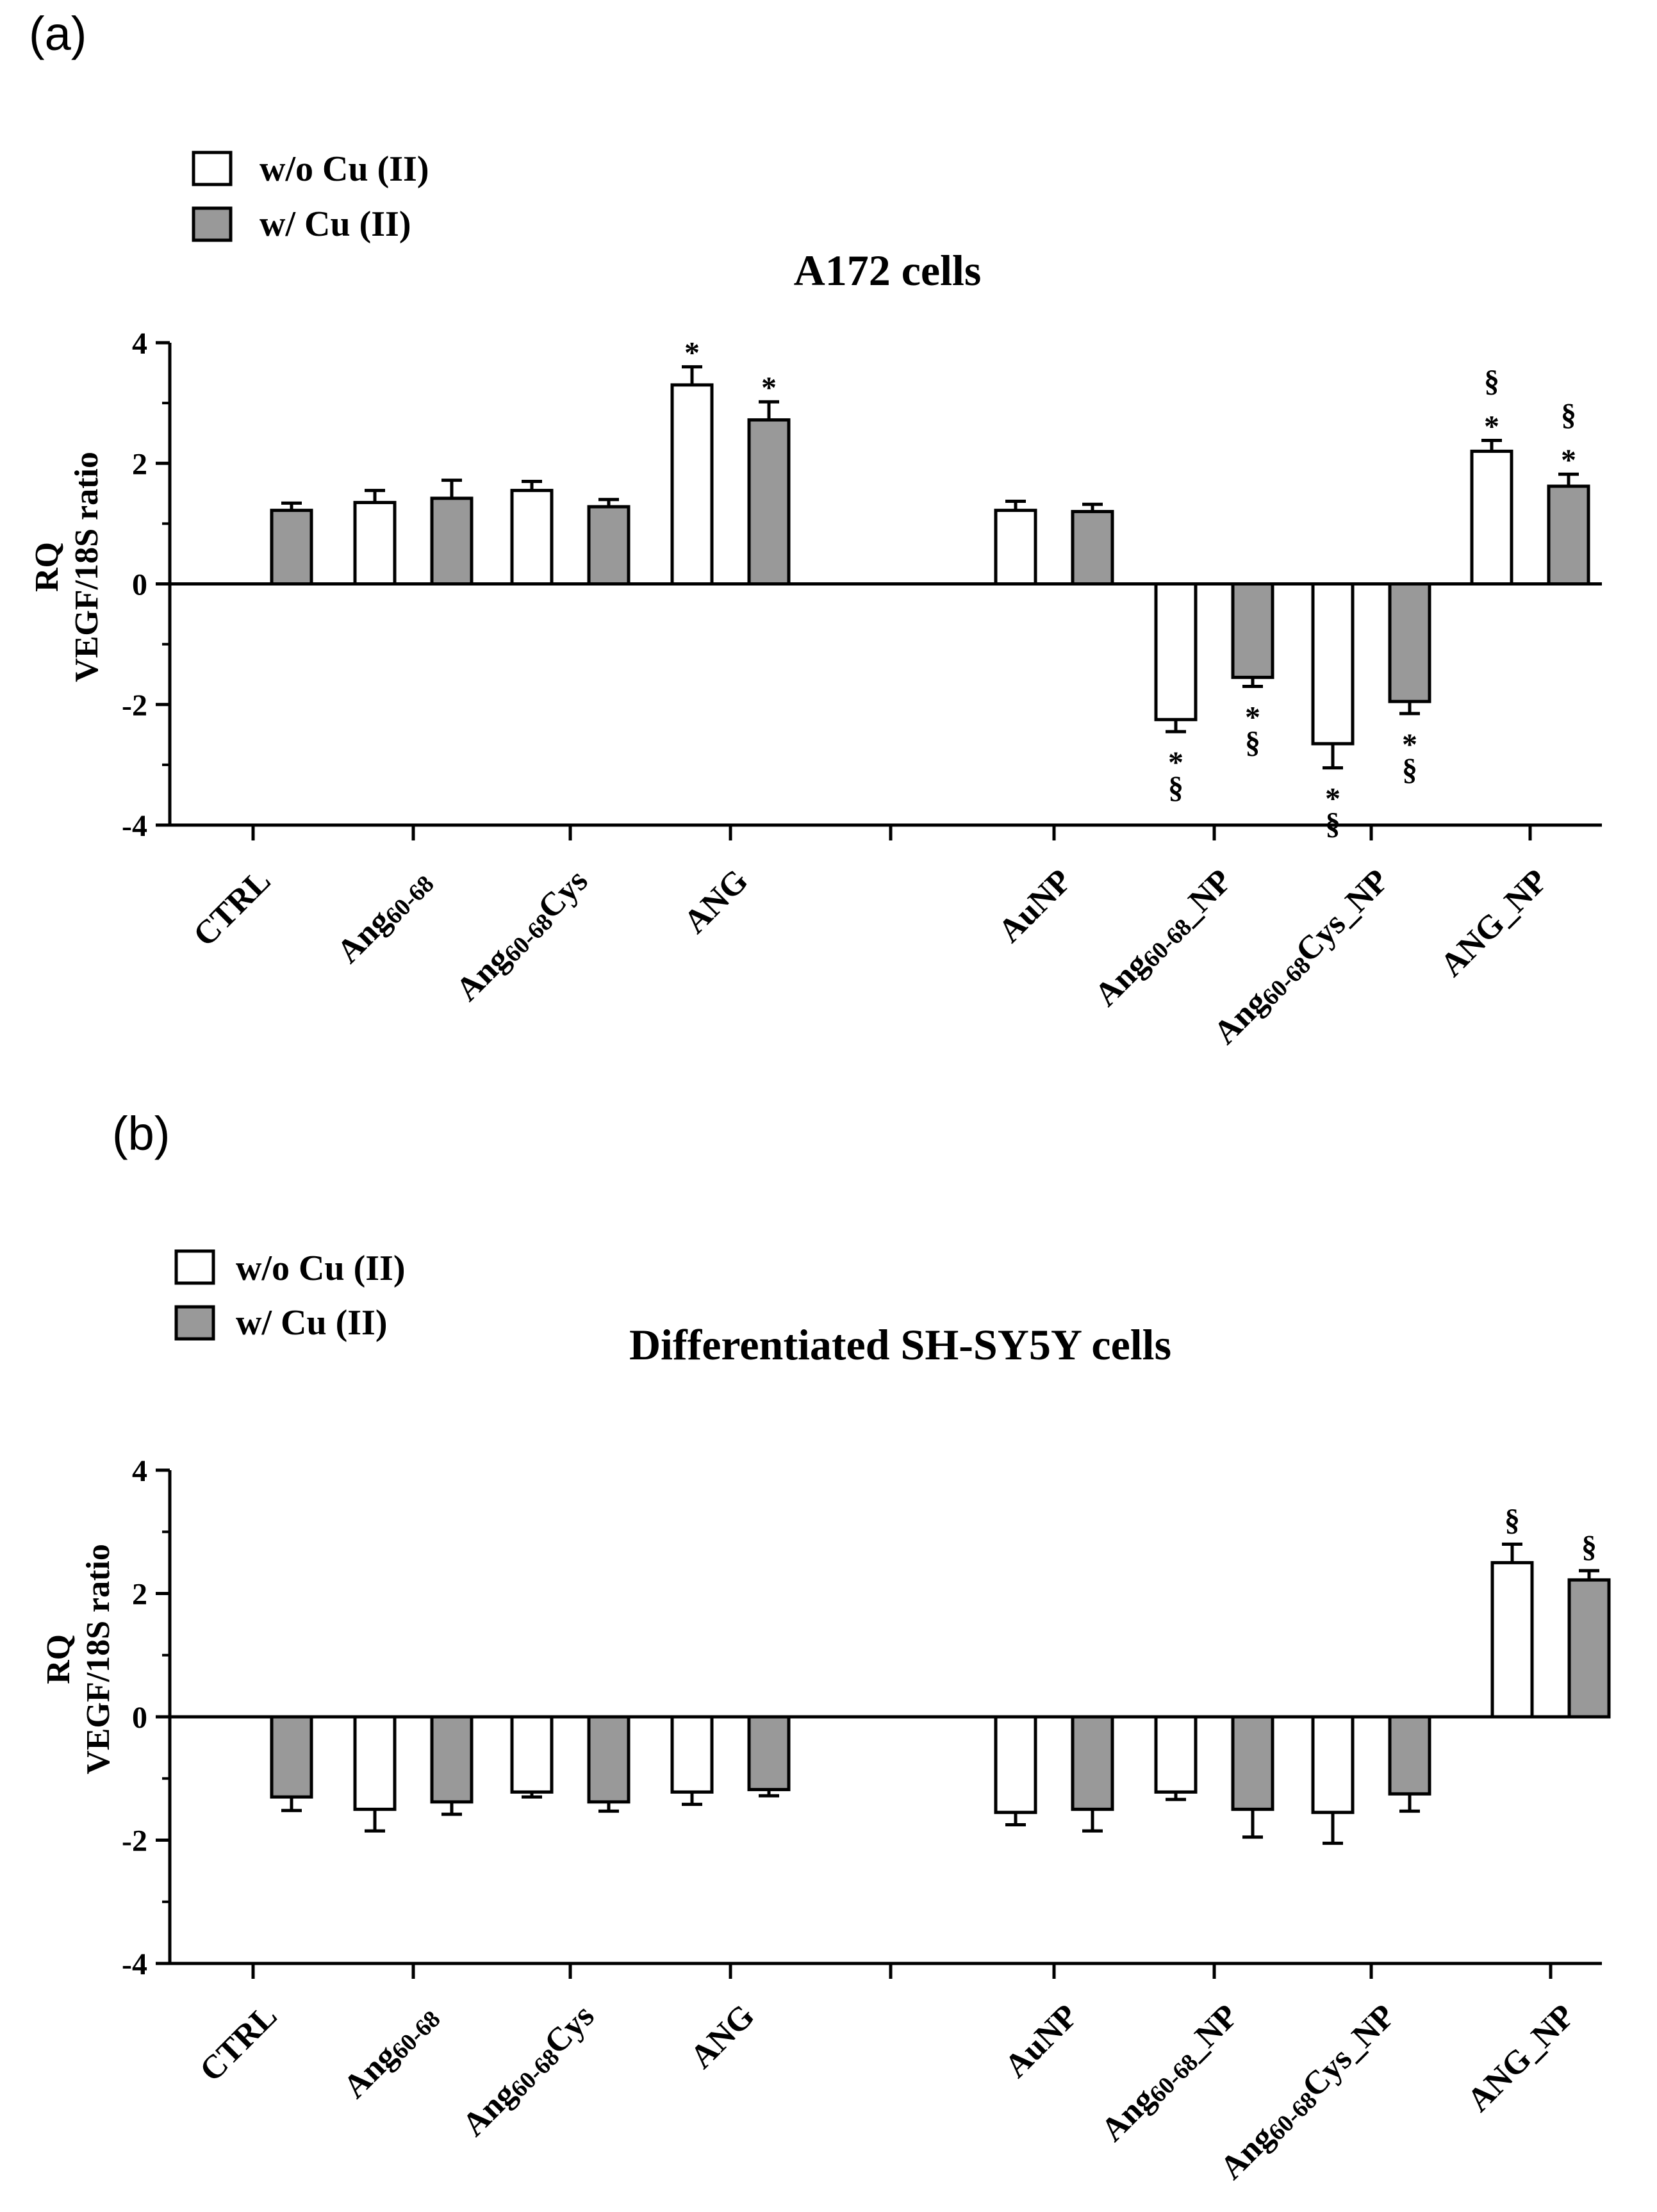 This screenshot has width=1657, height=2212. What do you see at coordinates (289, 1296) in the screenshot?
I see `panel-b-legend: w/o Cu (II) w/ Cu (II)` at bounding box center [289, 1296].